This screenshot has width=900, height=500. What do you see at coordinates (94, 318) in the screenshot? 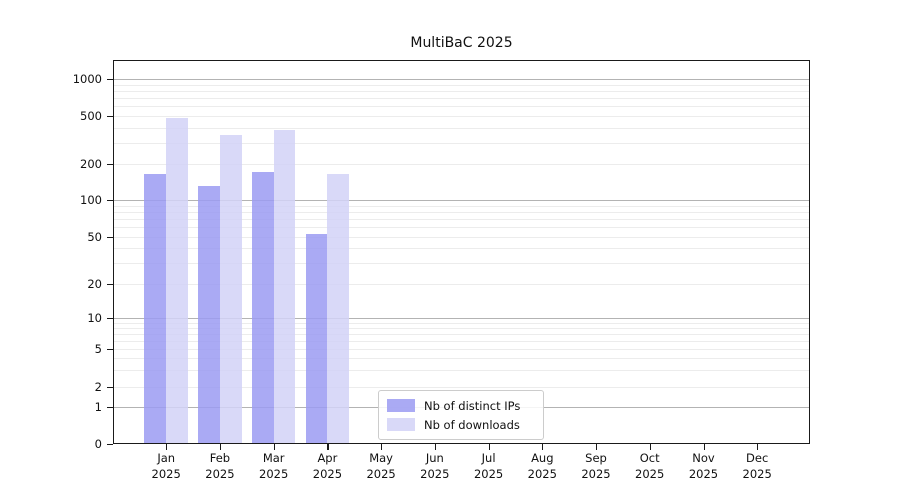
I see `y-tick-label-10: 10` at bounding box center [94, 318].